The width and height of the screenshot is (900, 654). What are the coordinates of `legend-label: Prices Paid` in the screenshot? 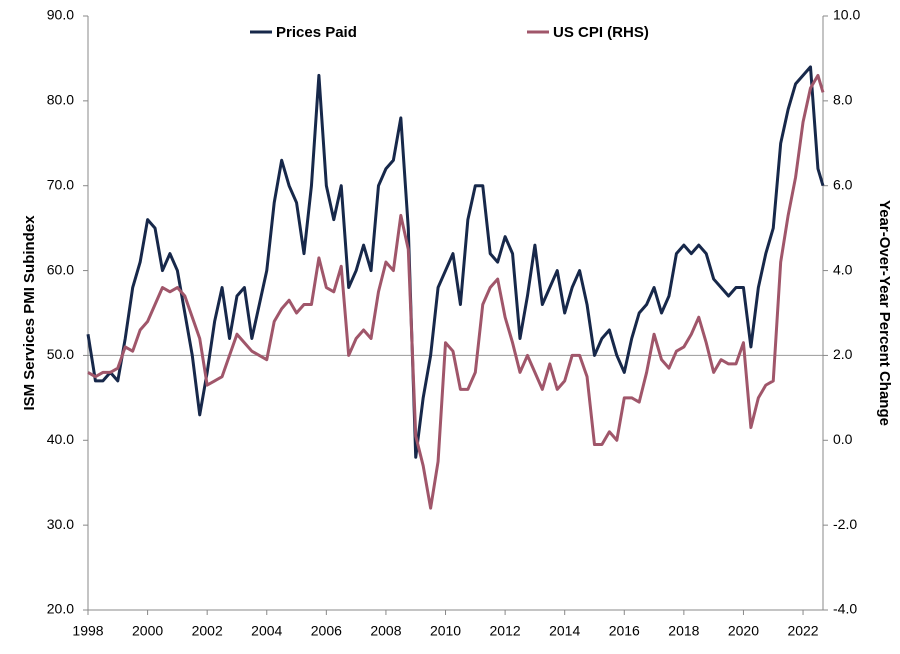 It's located at (316, 32).